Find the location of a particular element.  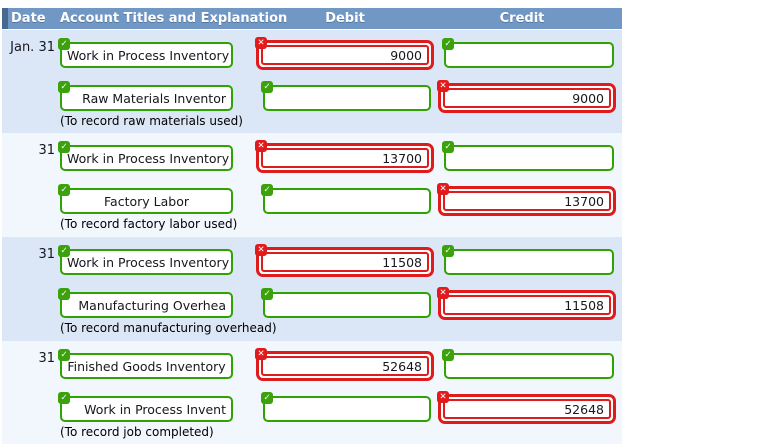

account-title-text: Factory Labor is located at coordinates (146, 201).